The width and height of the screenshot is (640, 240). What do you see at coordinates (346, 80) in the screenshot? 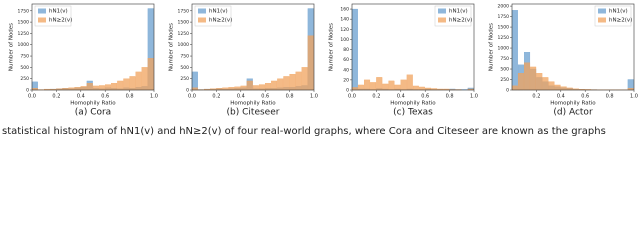
I see `y-tick-label: 20` at bounding box center [346, 80].